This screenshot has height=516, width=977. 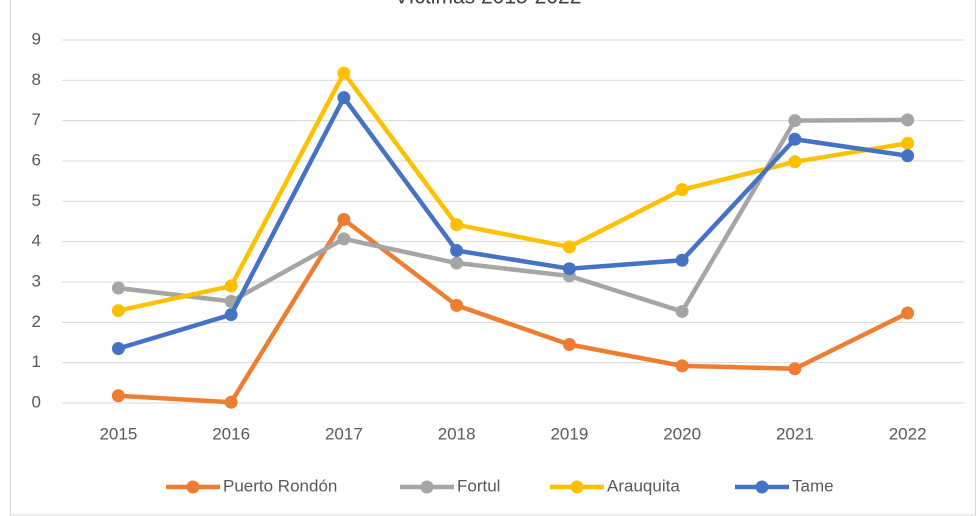 I want to click on x-tick-label: 2016, so click(x=231, y=433).